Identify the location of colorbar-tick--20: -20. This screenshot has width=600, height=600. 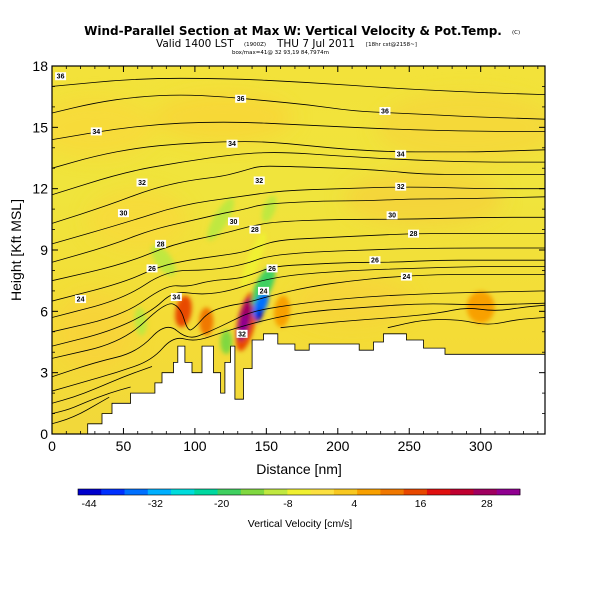
(221, 504).